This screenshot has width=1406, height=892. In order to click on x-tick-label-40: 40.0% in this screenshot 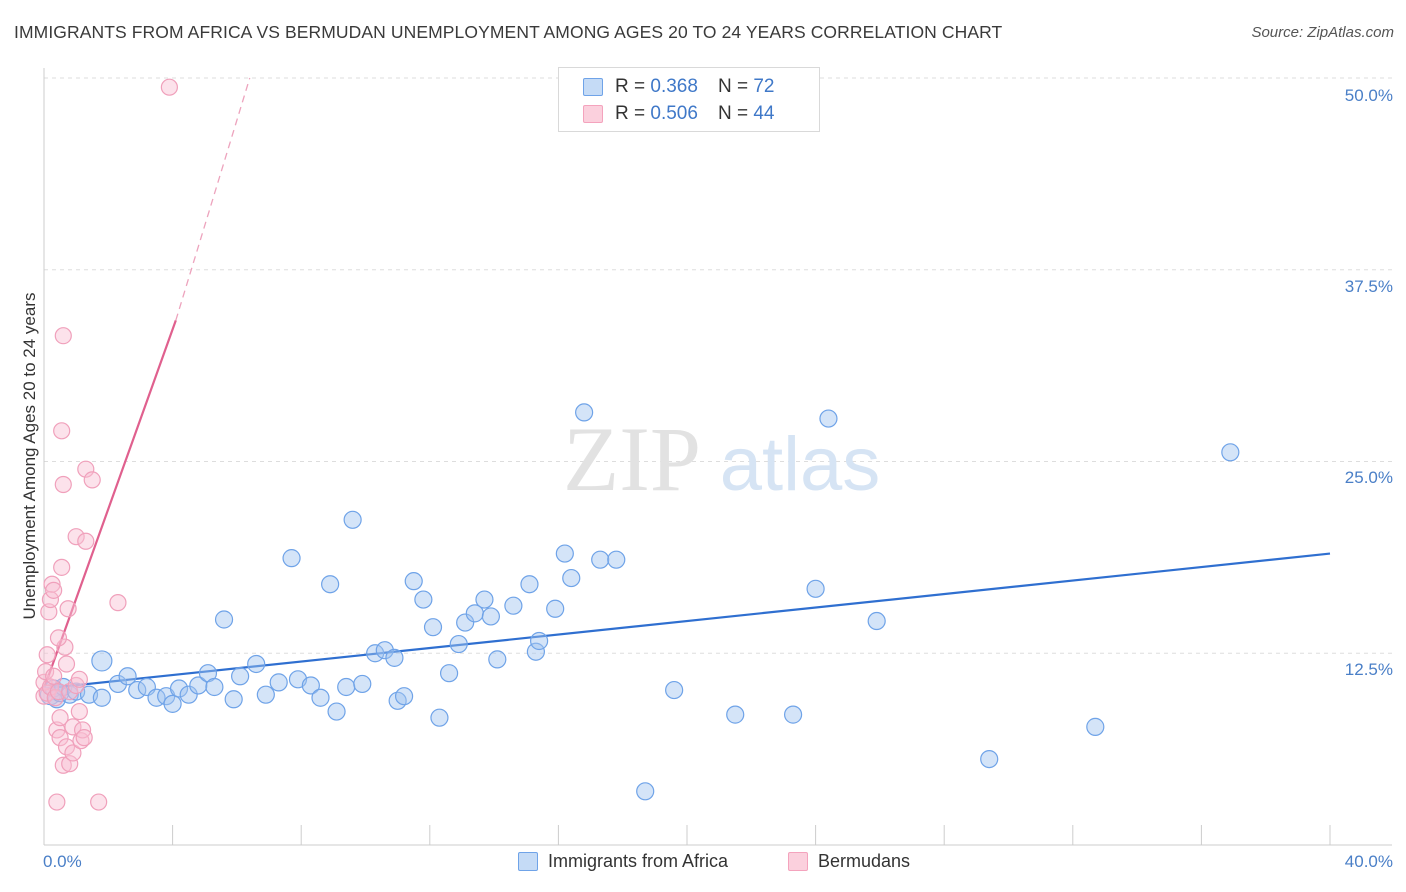, I will do `click(1368, 861)`.